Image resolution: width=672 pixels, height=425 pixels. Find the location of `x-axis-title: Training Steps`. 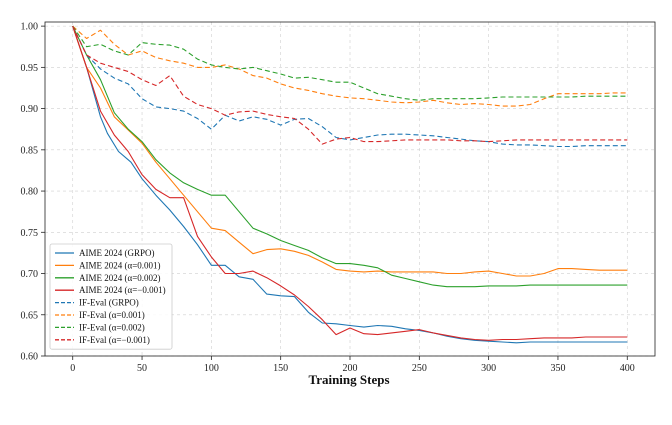

x-axis-title: Training Steps is located at coordinates (348, 379).